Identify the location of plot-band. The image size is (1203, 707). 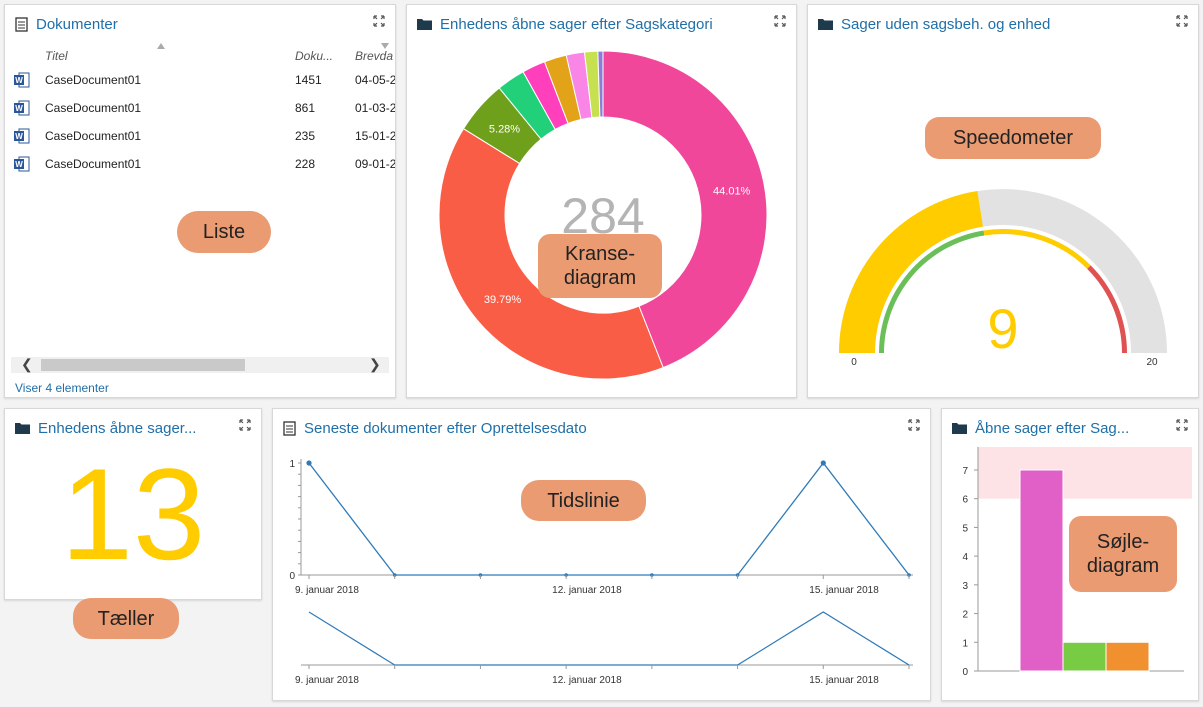
(1085, 473).